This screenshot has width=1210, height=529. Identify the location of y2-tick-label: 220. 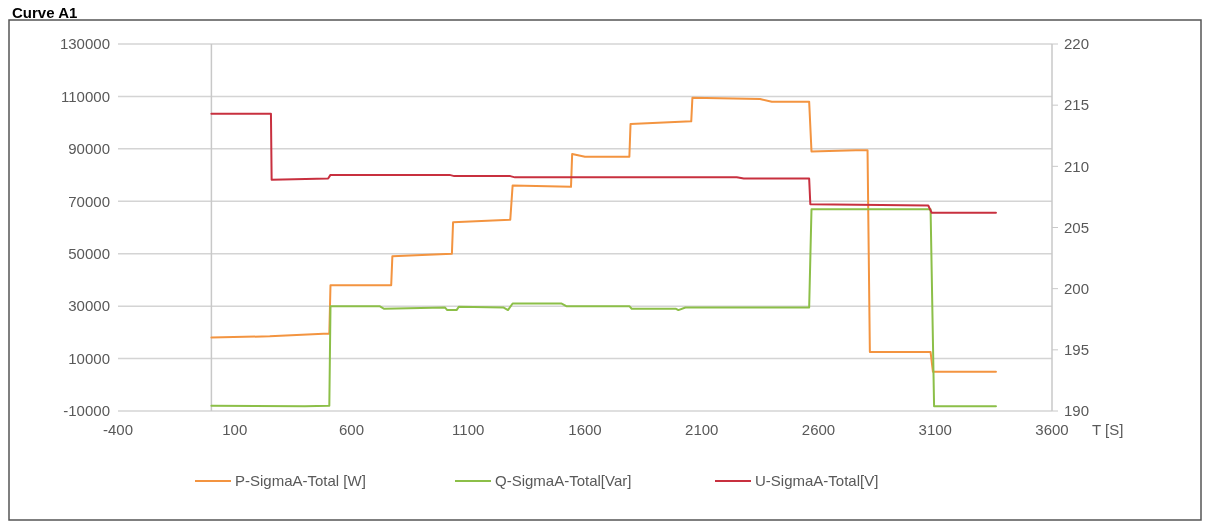
(1077, 44).